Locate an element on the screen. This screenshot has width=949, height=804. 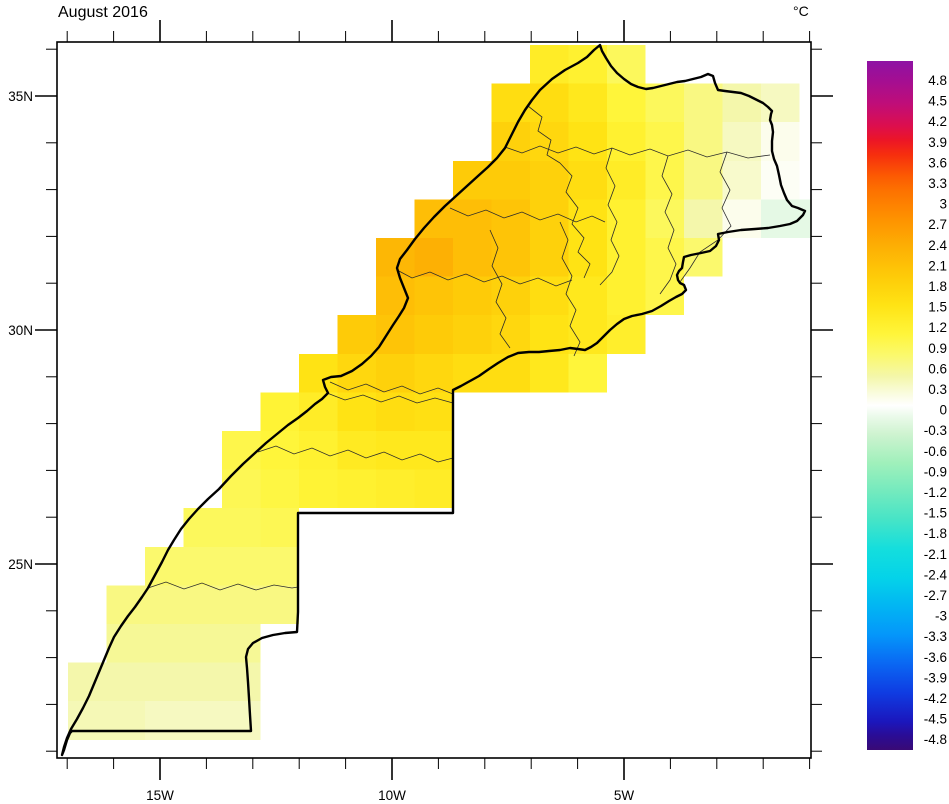
y-axis-tick-label: 30N is located at coordinates (20, 330).